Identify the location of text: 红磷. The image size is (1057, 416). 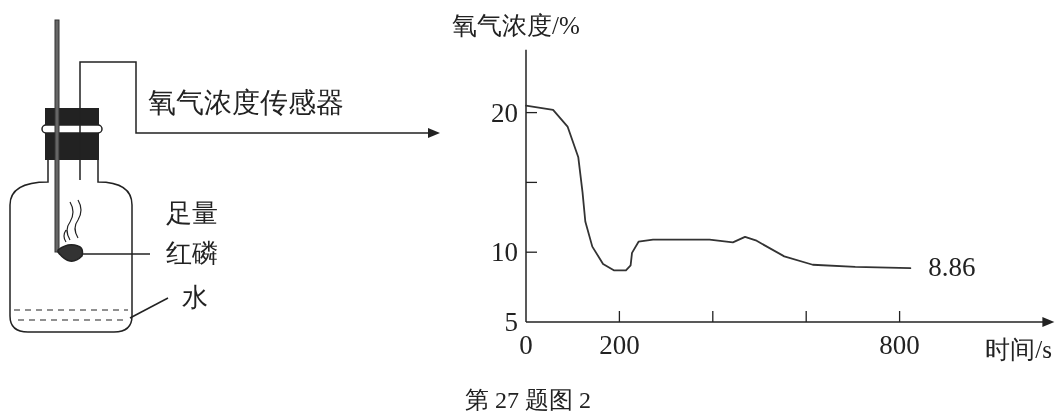
(192, 253).